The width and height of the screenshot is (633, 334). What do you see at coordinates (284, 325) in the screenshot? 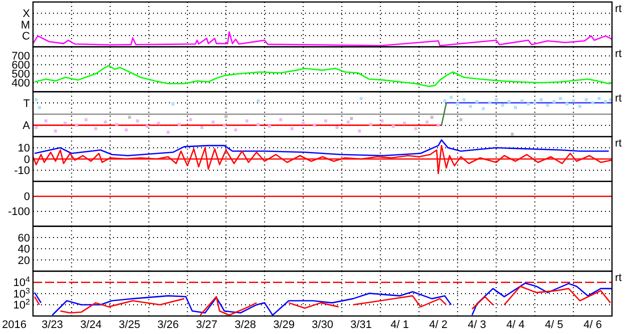
I see `x-tick-label: 3/29` at bounding box center [284, 325].